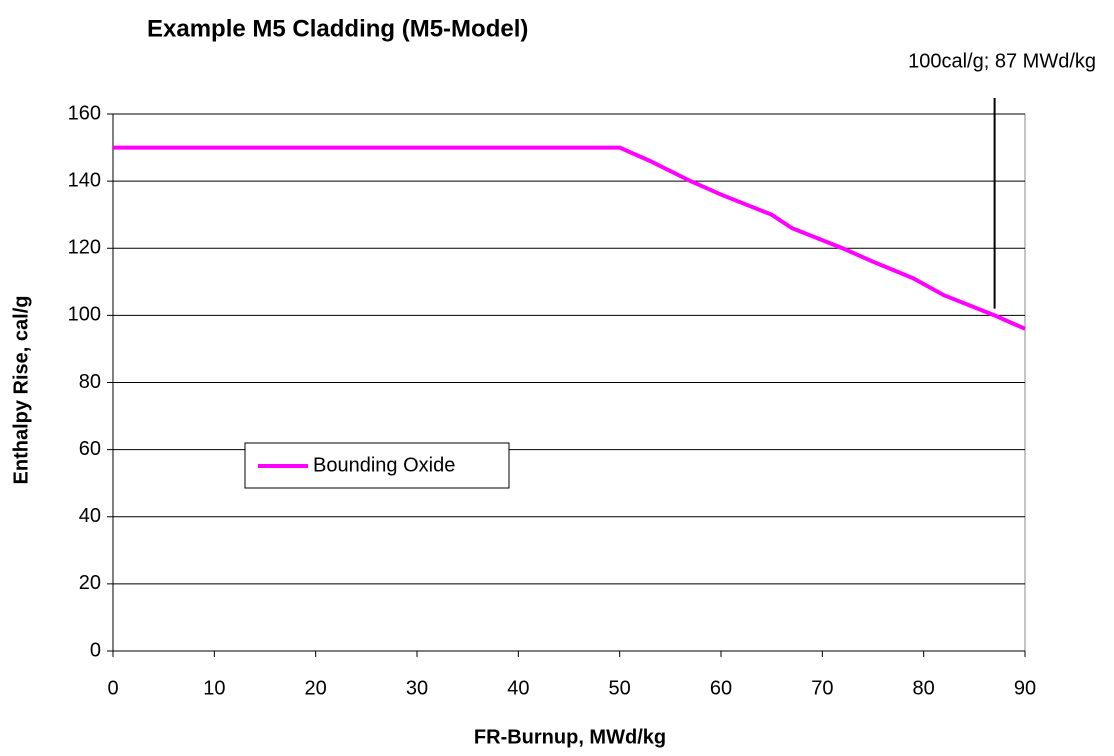  What do you see at coordinates (822, 688) in the screenshot?
I see `x-tick-label: 70` at bounding box center [822, 688].